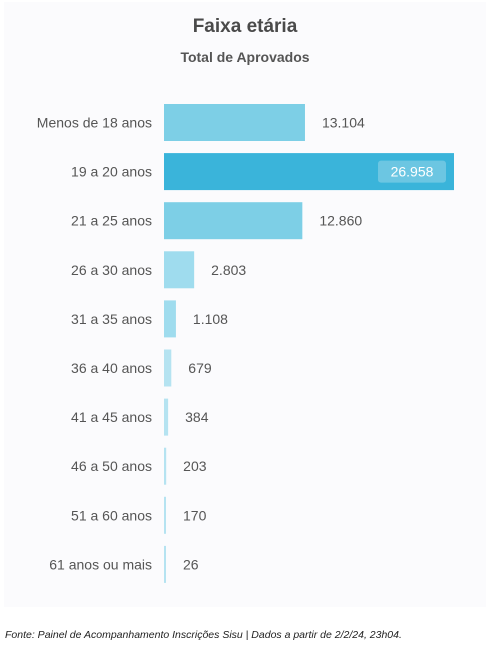 The image size is (493, 659). I want to click on category-label: 21 a 25 anos, so click(111, 221).